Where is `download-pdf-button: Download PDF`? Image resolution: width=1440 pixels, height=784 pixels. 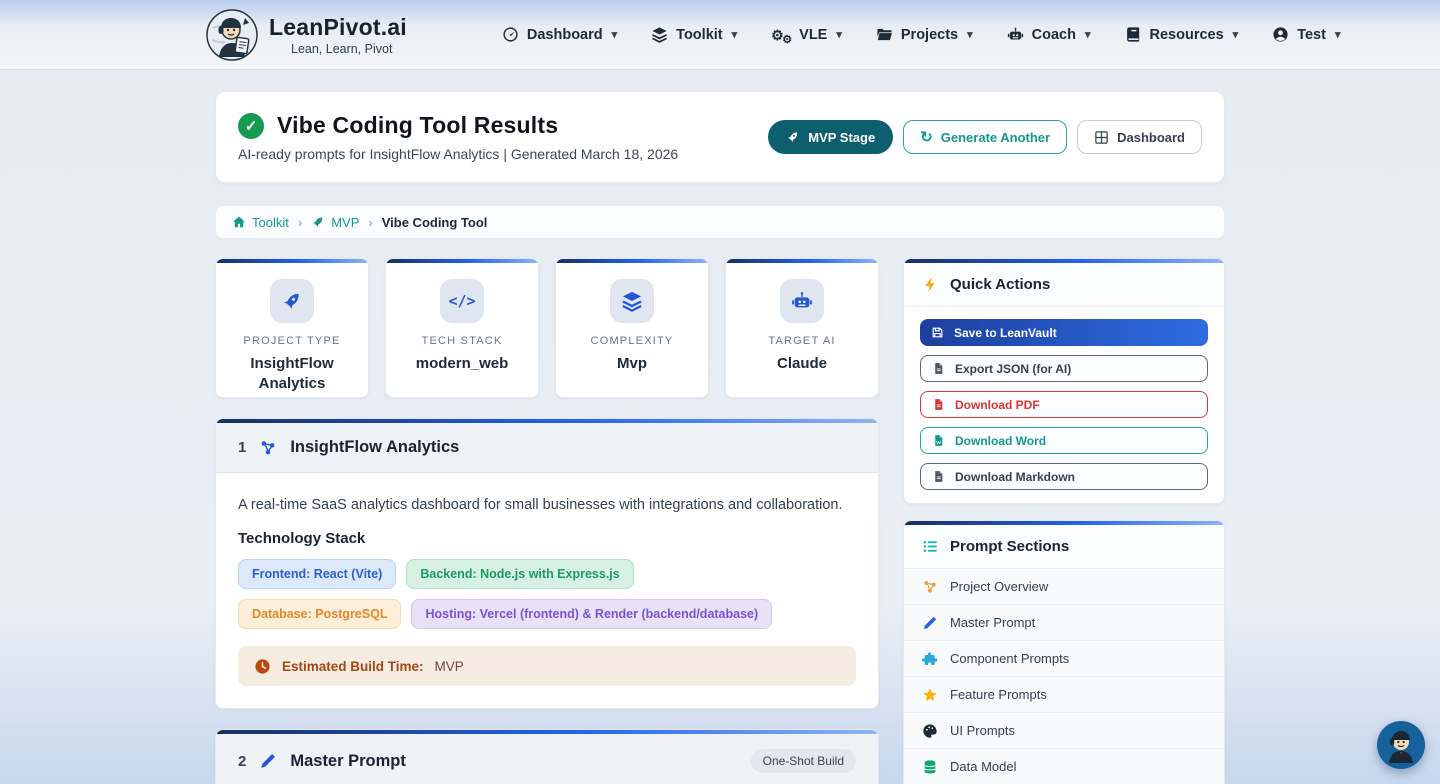
download-pdf-button: Download PDF is located at coordinates (1064, 404).